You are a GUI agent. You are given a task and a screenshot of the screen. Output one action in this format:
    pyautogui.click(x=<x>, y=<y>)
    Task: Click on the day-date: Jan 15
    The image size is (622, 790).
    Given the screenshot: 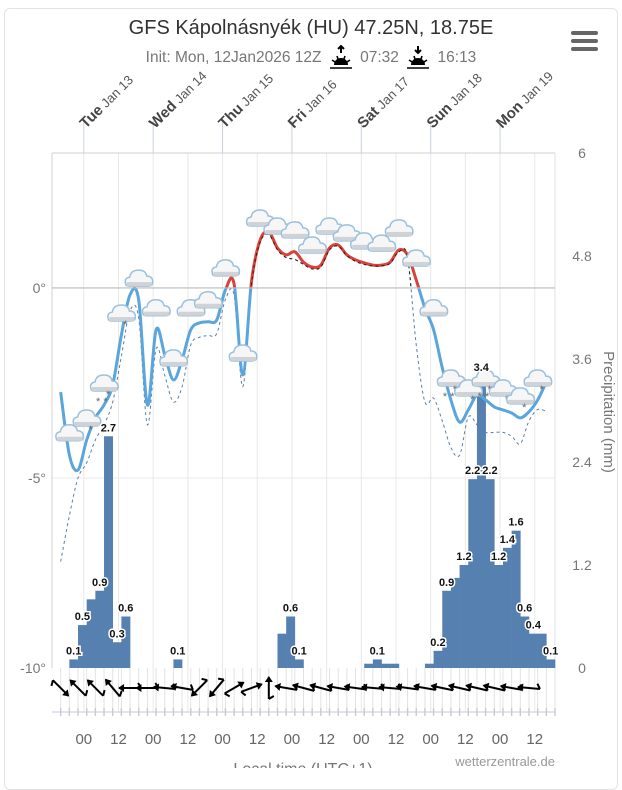 What is the action you would take?
    pyautogui.click(x=256, y=91)
    